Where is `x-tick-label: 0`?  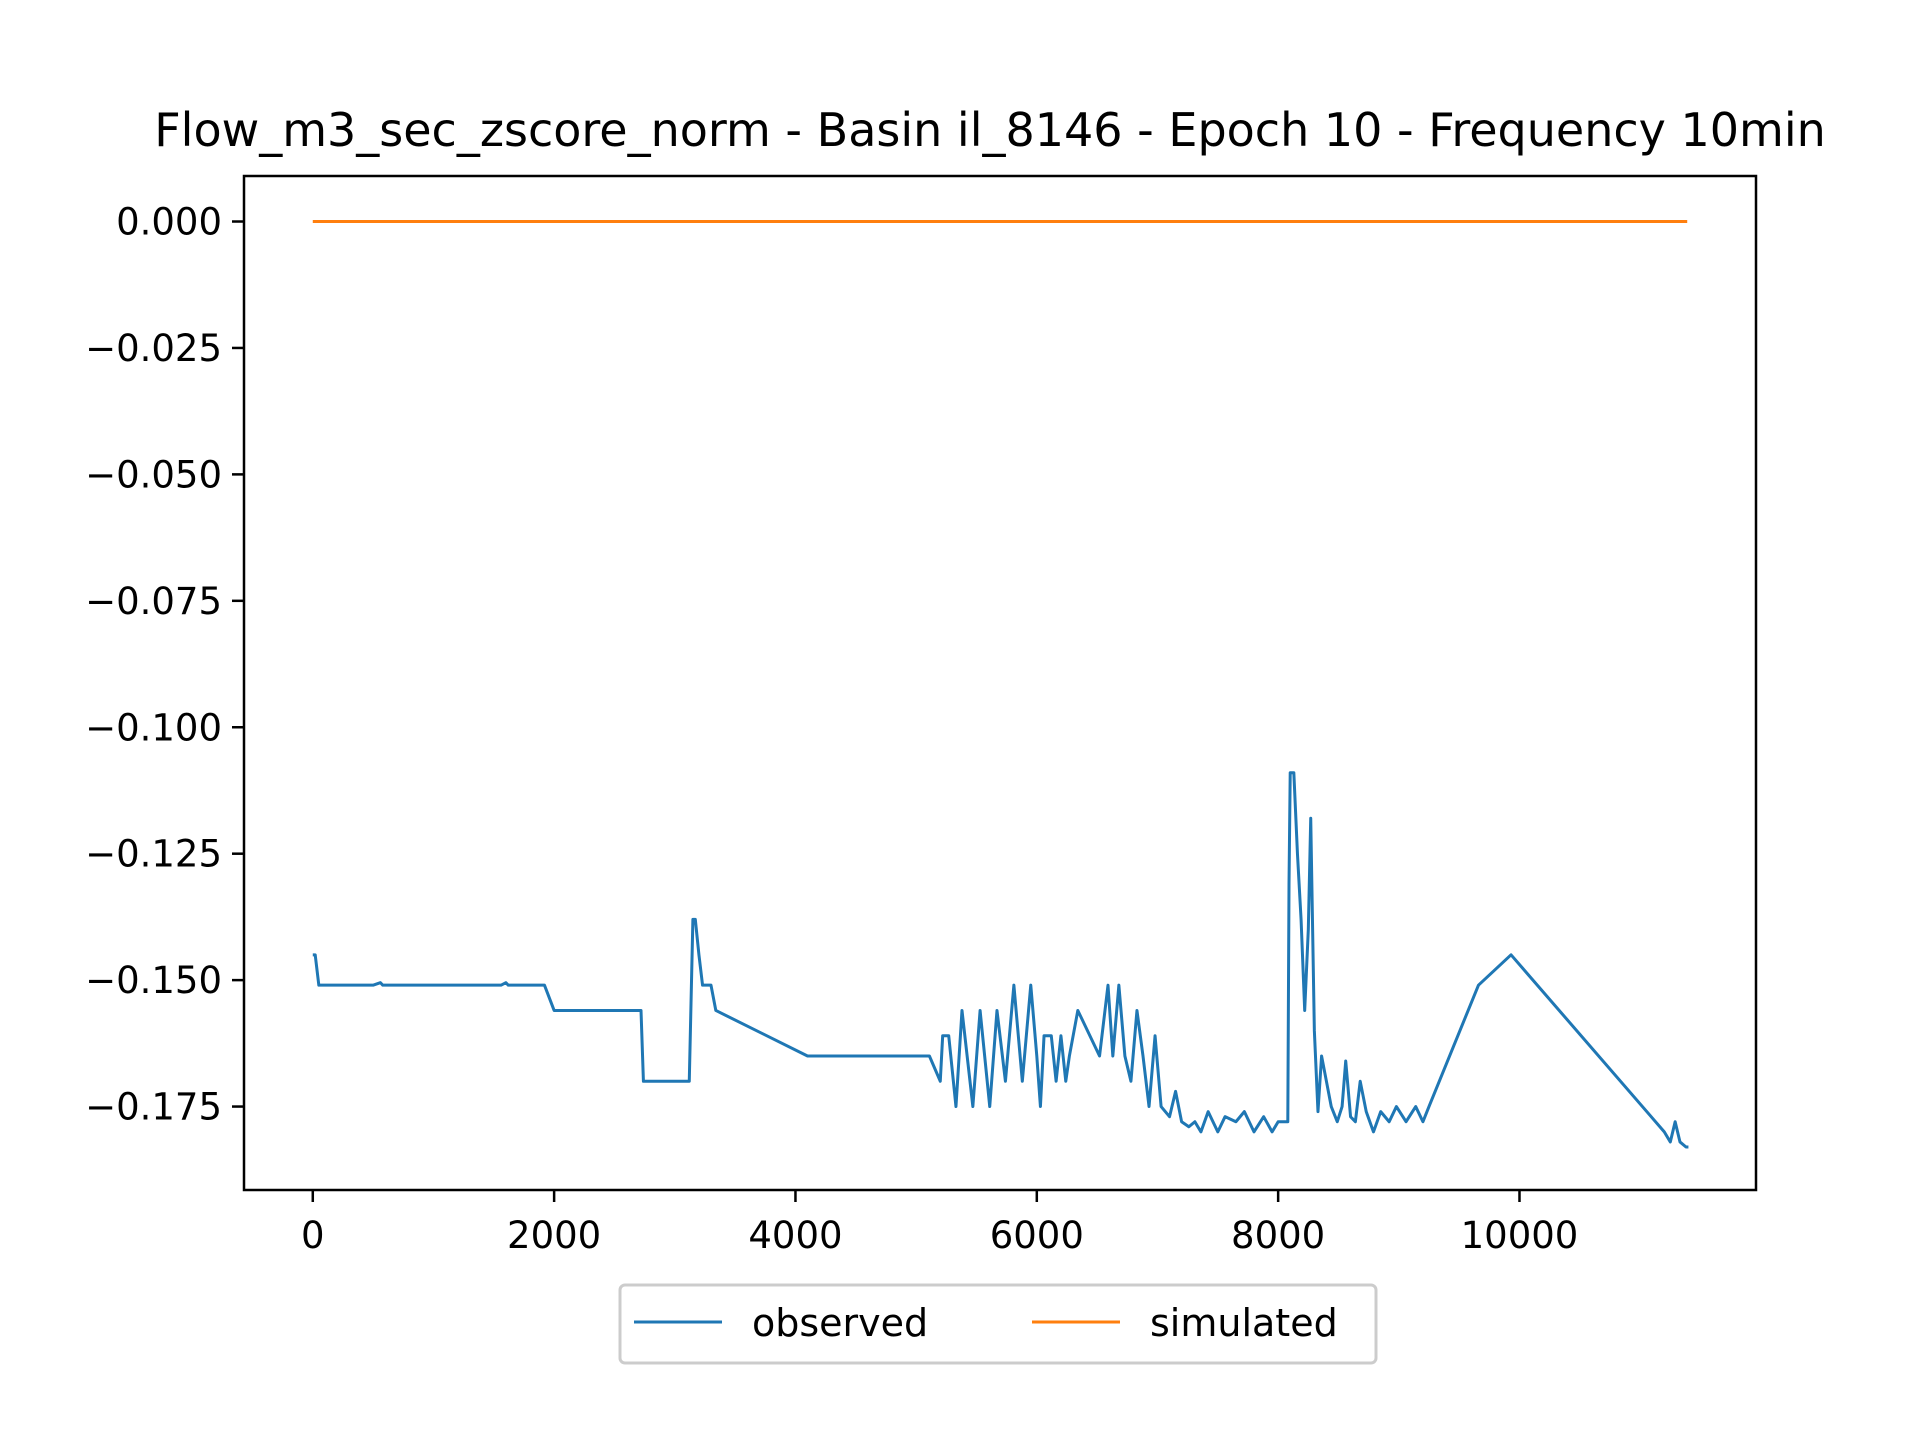
x-tick-label: 0 is located at coordinates (313, 1235).